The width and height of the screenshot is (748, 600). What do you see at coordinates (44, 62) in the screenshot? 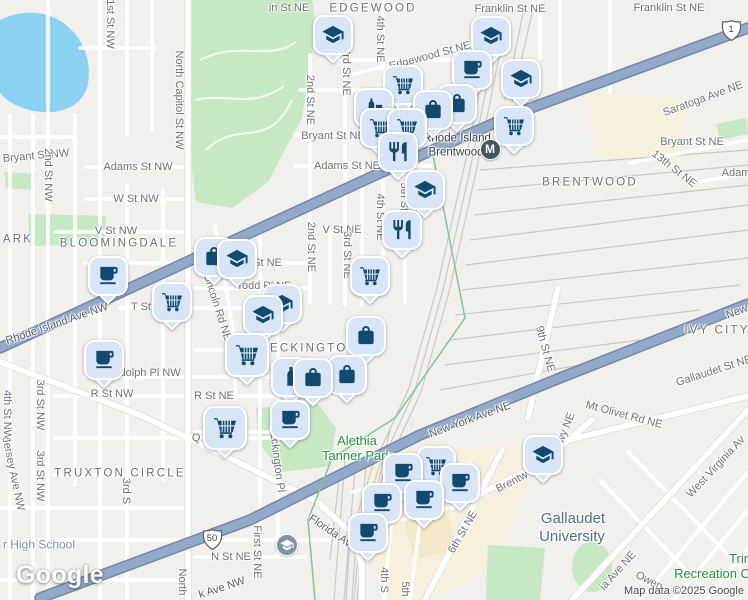
I see `water-reservoir` at bounding box center [44, 62].